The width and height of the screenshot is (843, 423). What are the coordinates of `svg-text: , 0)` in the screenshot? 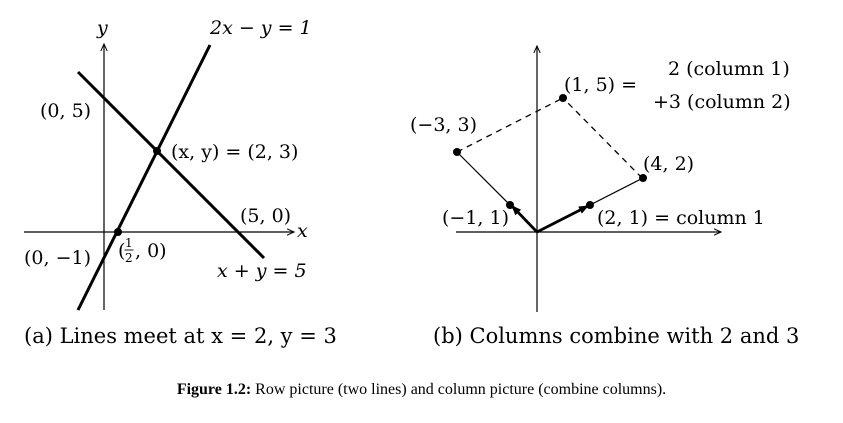 It's located at (151, 251).